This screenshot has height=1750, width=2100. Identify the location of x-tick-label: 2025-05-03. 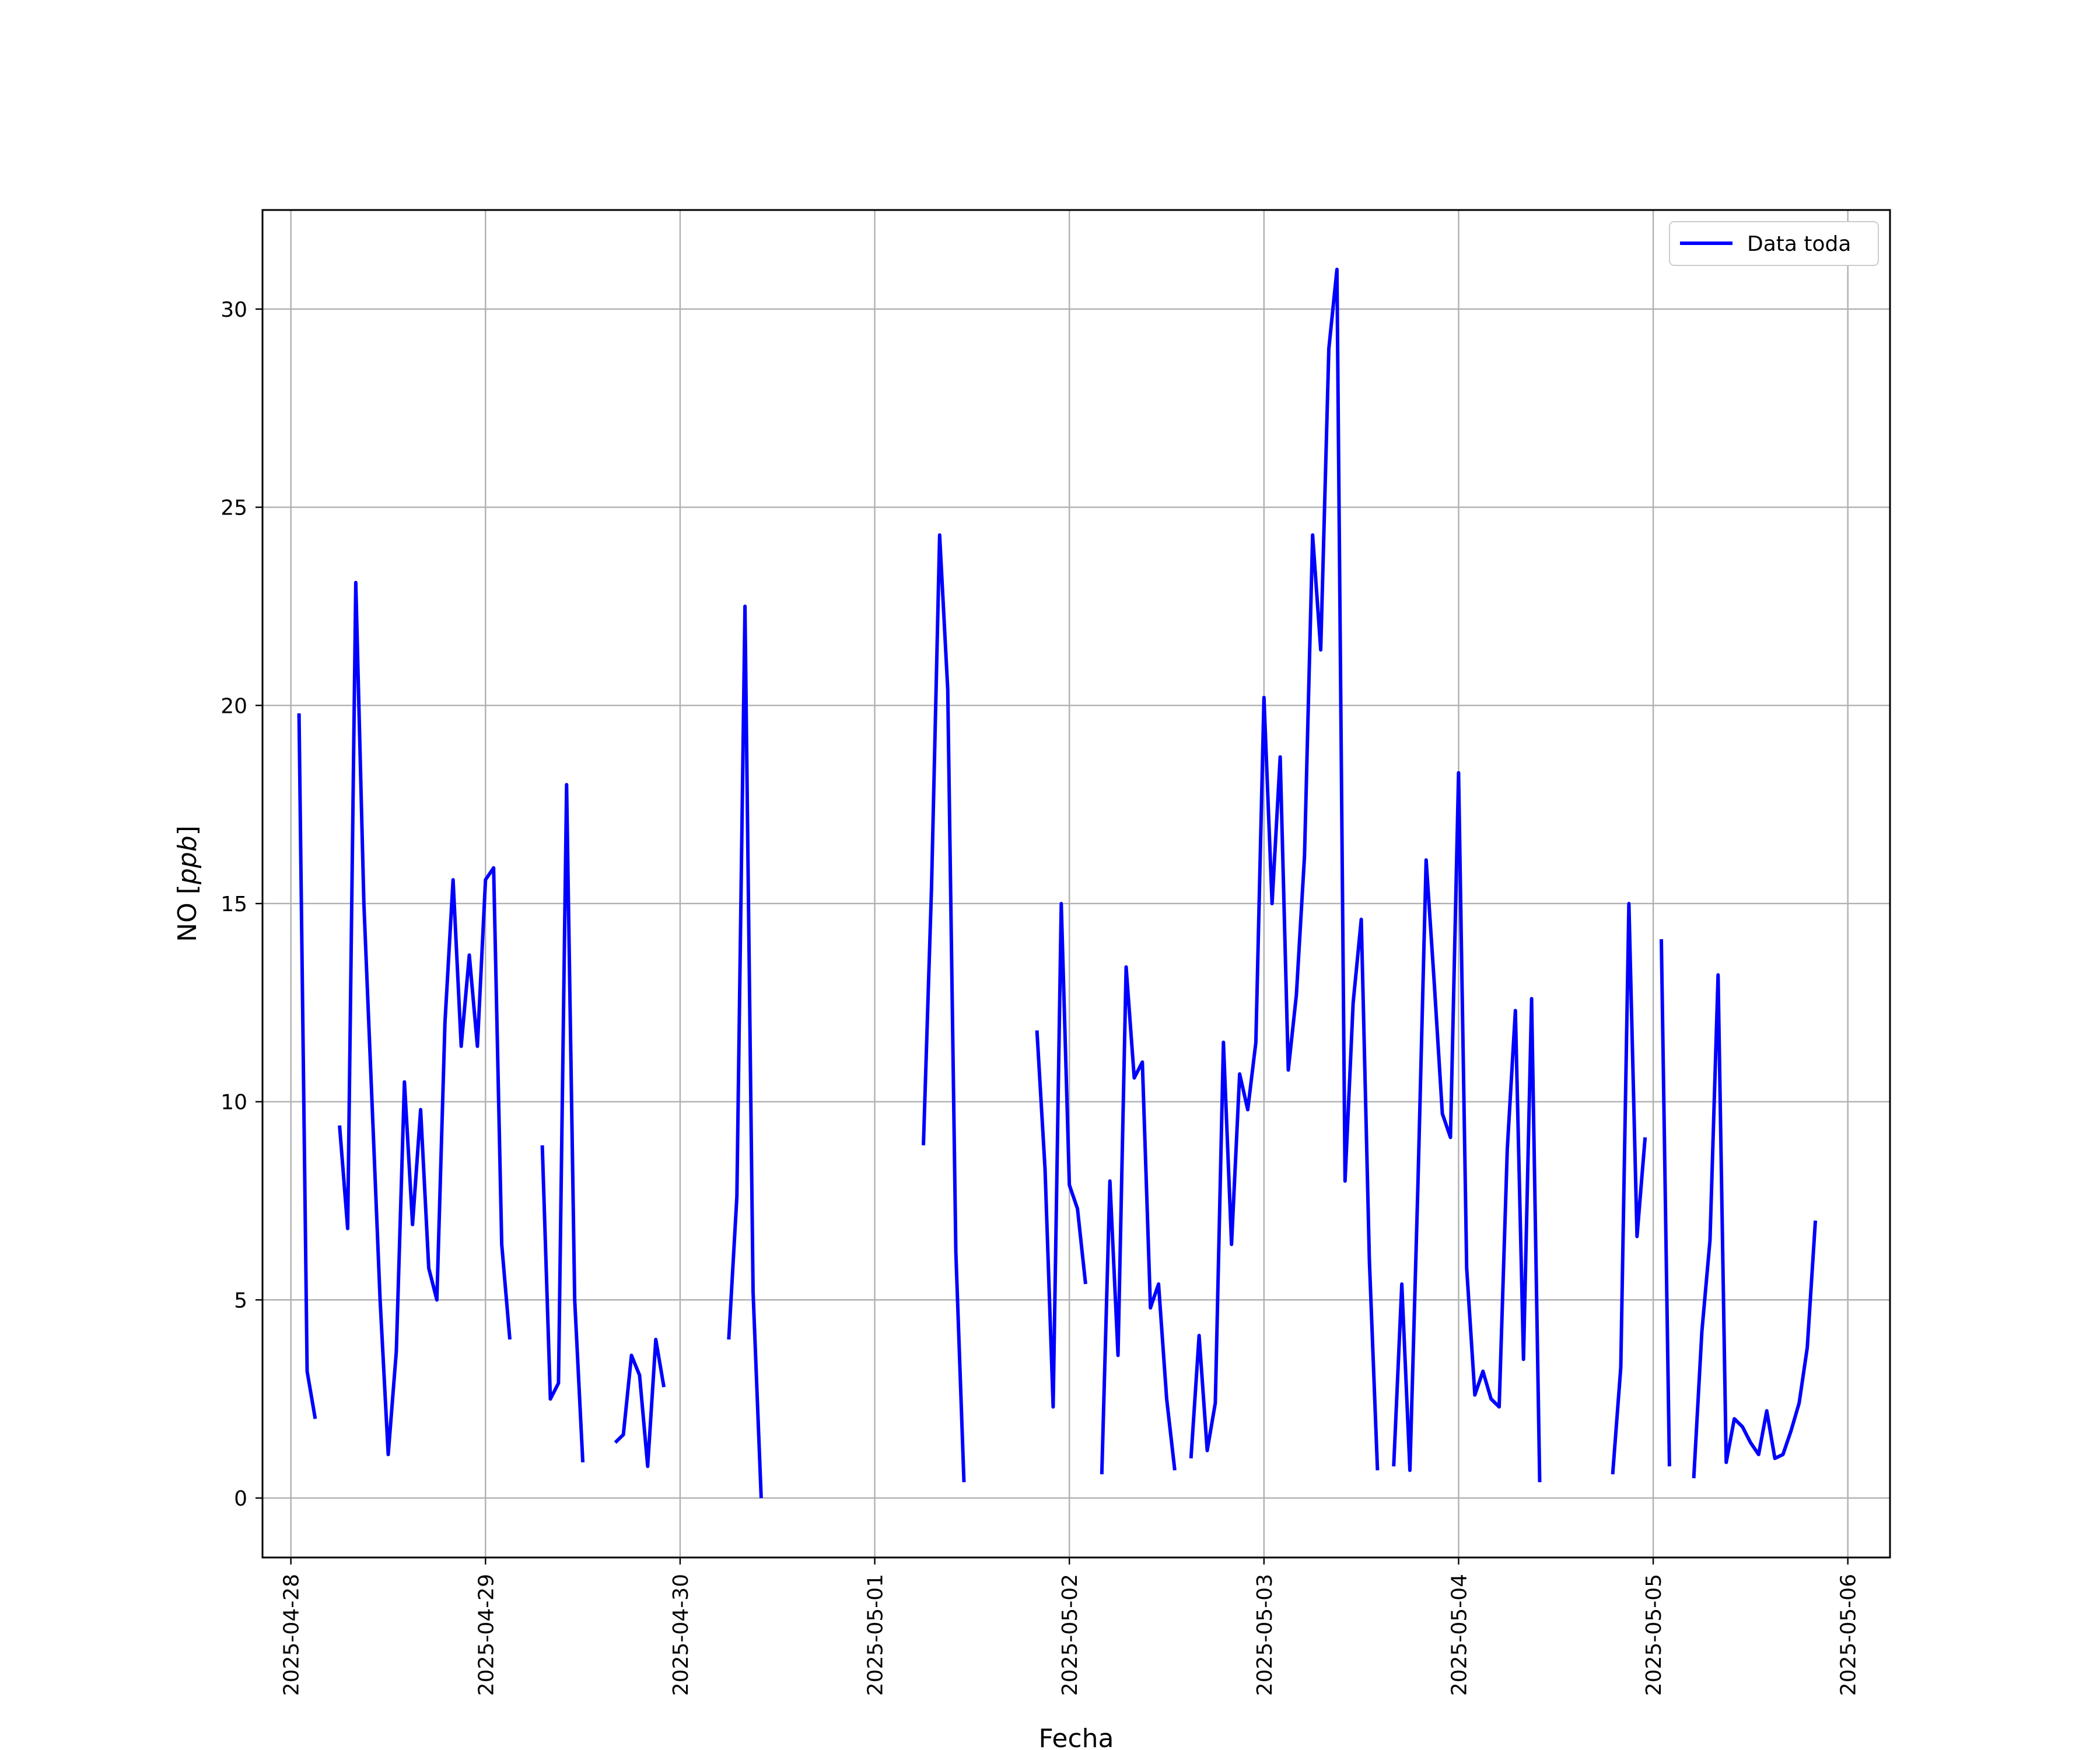
(1265, 1635).